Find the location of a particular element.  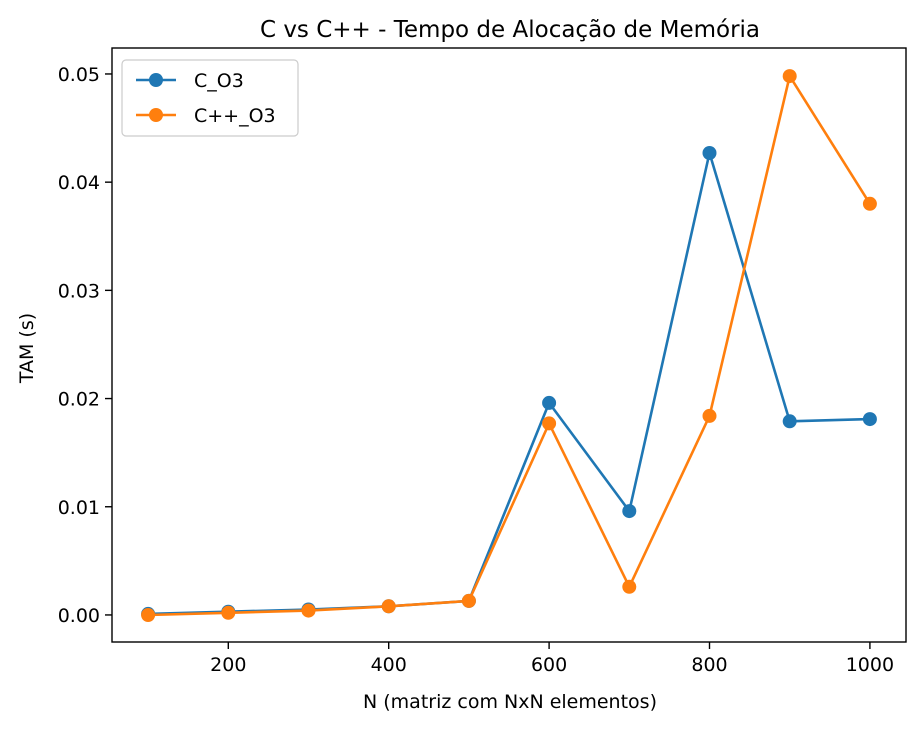

y-tick-label: 0.00 is located at coordinates (79, 616).